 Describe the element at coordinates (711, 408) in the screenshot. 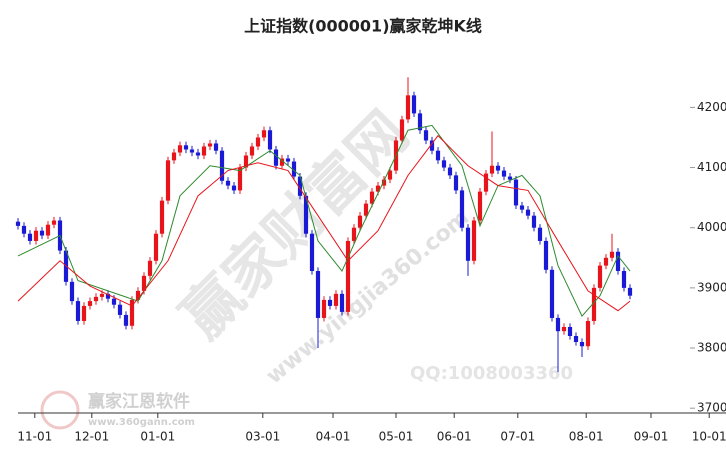

I see `y-tick-label: 3700` at that location.